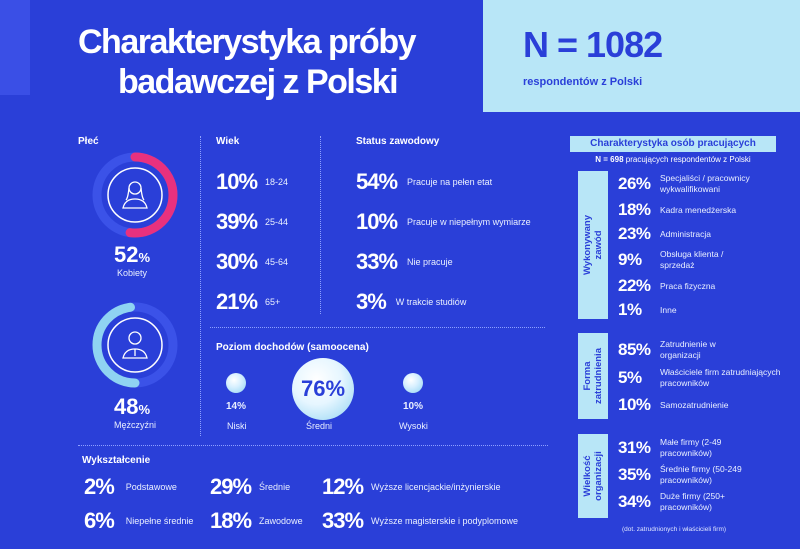  Describe the element at coordinates (252, 221) in the screenshot. I see `age-row: 39% 25-44` at that location.